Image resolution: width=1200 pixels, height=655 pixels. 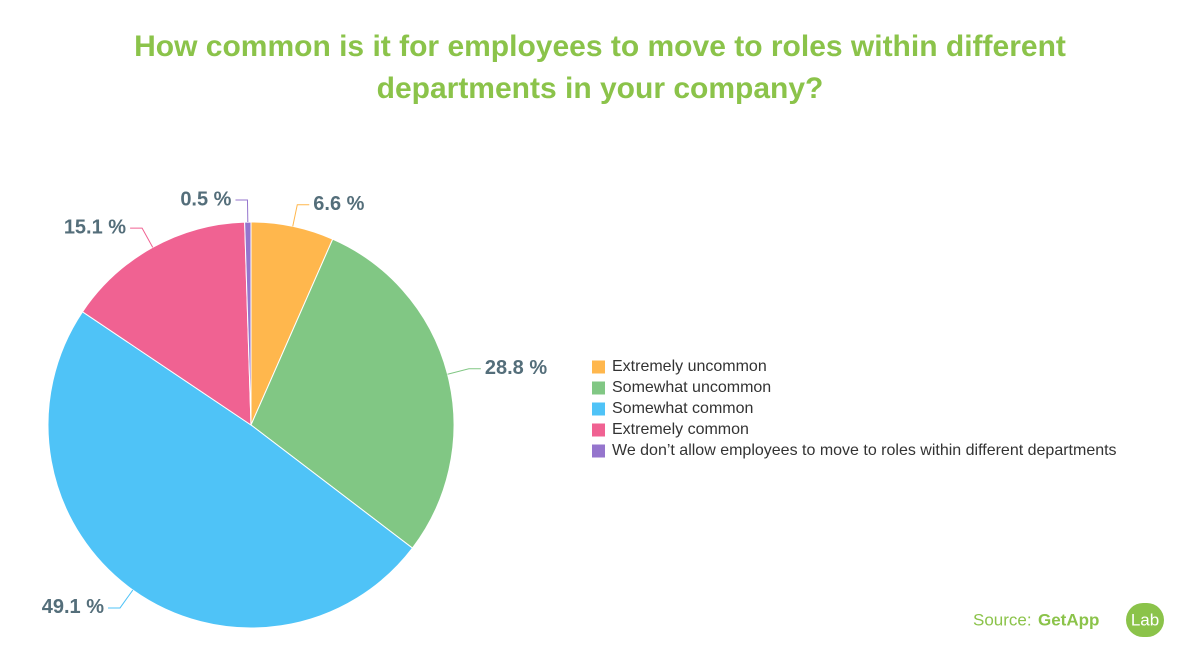 I want to click on value-label: 28.8 %, so click(x=516, y=368).